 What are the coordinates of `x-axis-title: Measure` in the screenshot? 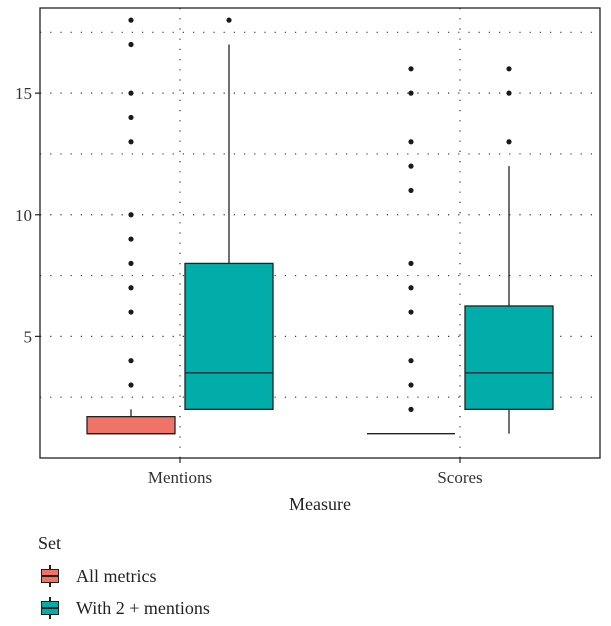 It's located at (320, 504).